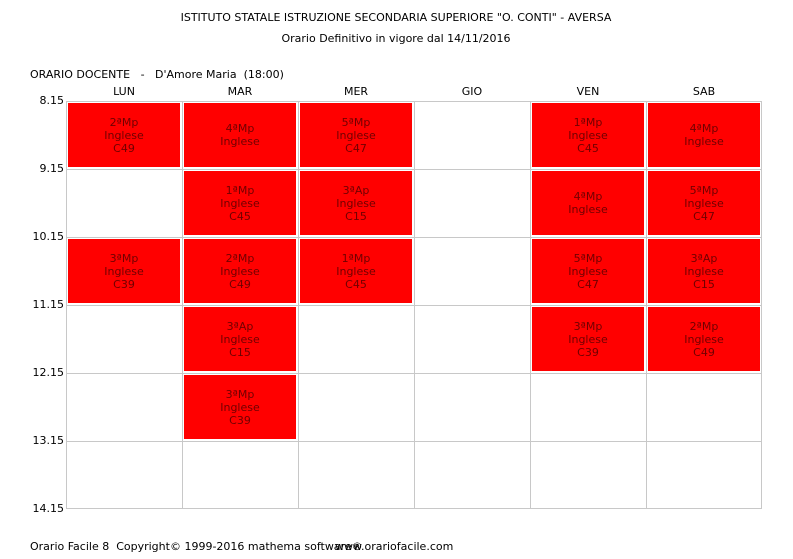  Describe the element at coordinates (48, 508) in the screenshot. I see `time-label: 14.15` at that location.